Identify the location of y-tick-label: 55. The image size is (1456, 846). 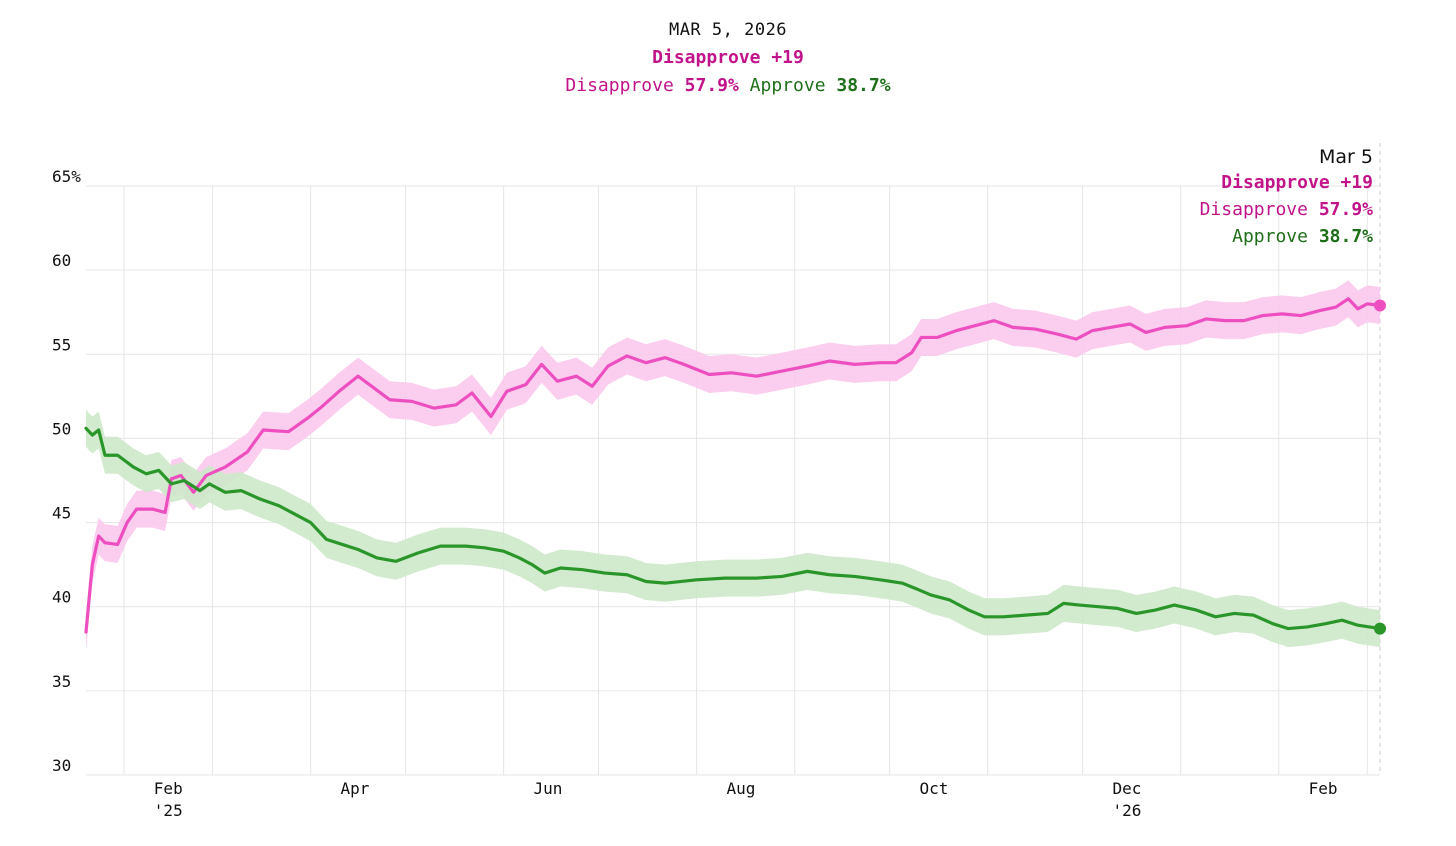
(61, 344).